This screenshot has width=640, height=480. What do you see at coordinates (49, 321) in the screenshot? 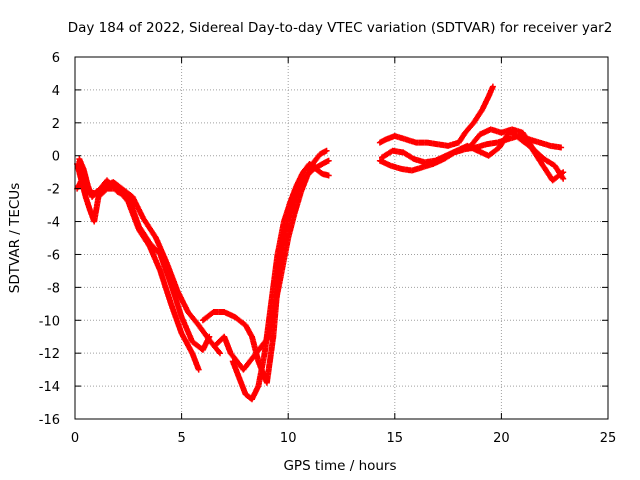
I see `y-tick-label: -10` at bounding box center [49, 321].